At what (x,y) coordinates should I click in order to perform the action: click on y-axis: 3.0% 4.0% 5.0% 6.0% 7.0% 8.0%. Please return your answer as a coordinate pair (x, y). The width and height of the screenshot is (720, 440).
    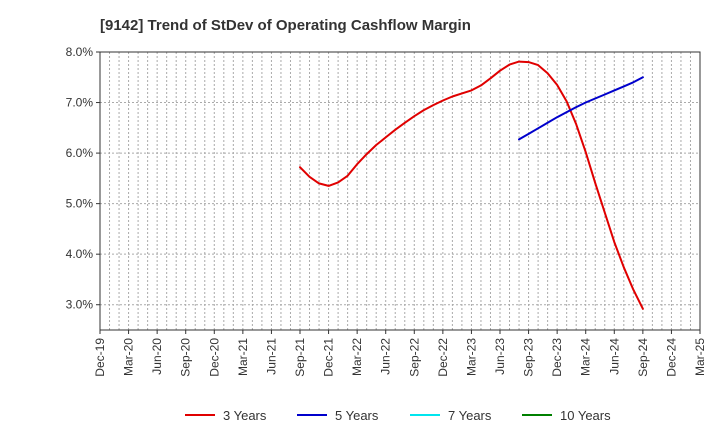
    Looking at the image, I should click on (83, 178).